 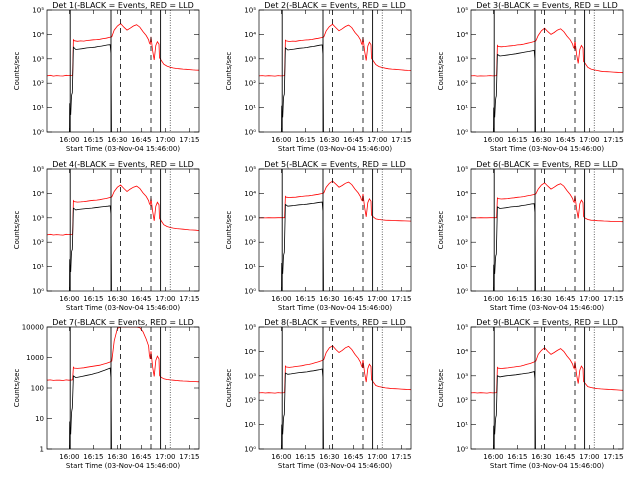 What do you see at coordinates (35, 358) in the screenshot?
I see `y-tick-label: 1000` at bounding box center [35, 358].